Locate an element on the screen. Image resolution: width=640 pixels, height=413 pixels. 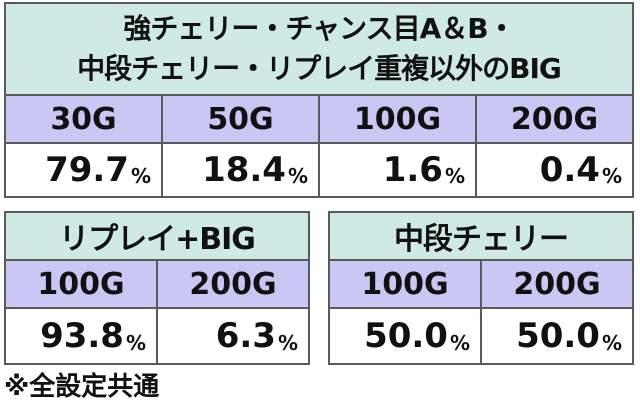
table-title: リプレイ+BIG is located at coordinates (157, 237).